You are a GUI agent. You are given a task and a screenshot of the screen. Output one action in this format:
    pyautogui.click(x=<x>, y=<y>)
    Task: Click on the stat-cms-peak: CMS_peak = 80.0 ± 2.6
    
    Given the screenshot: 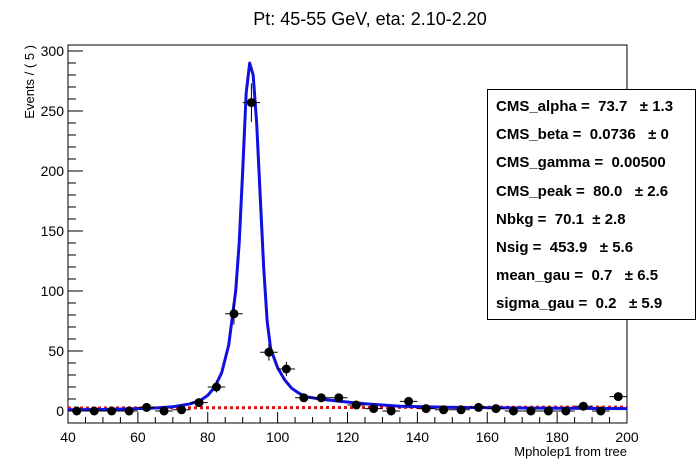 What is the action you would take?
    pyautogui.click(x=582, y=191)
    